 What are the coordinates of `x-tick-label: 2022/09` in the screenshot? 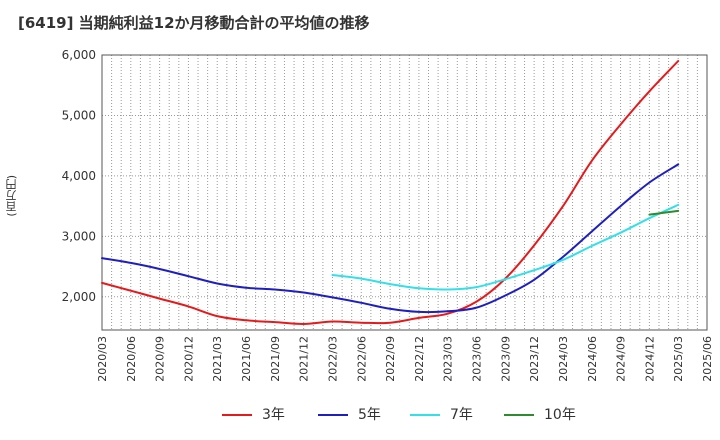 It's located at (390, 359).